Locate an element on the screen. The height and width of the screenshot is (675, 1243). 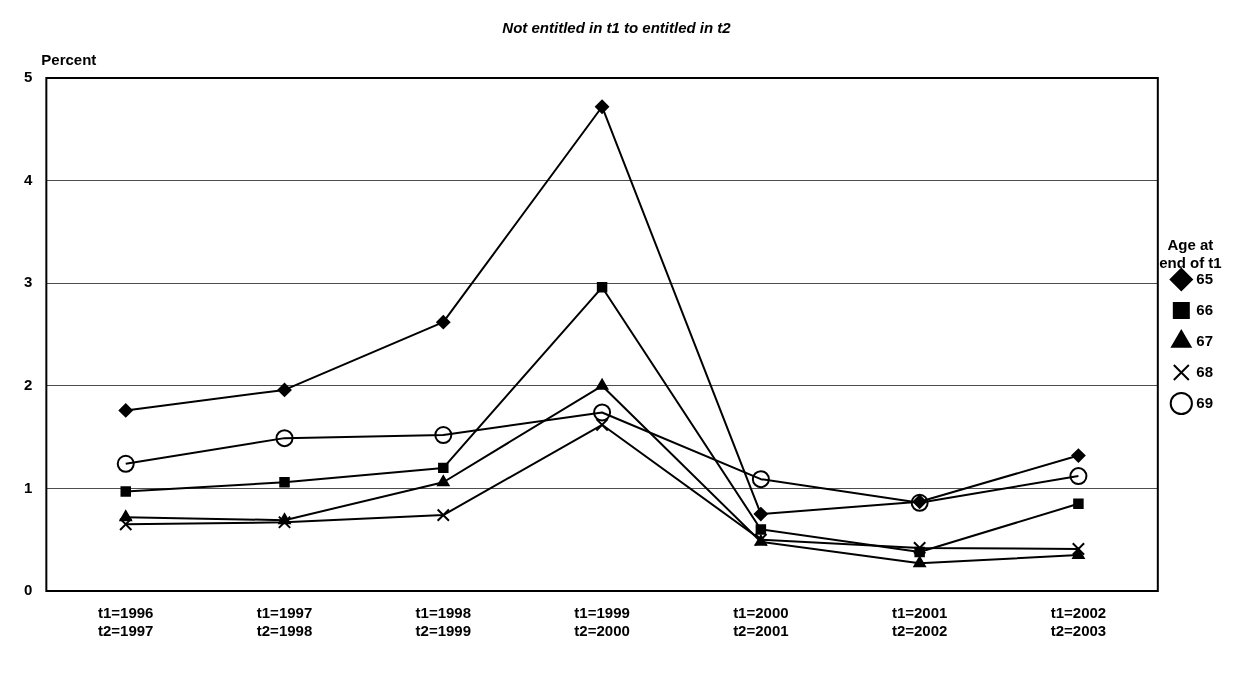
legend-label: 69 is located at coordinates (1204, 402).